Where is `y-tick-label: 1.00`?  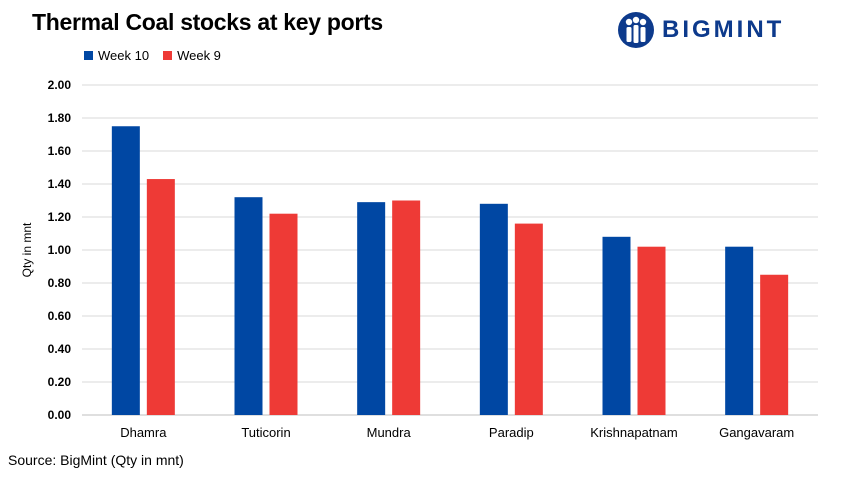 y-tick-label: 1.00 is located at coordinates (60, 250).